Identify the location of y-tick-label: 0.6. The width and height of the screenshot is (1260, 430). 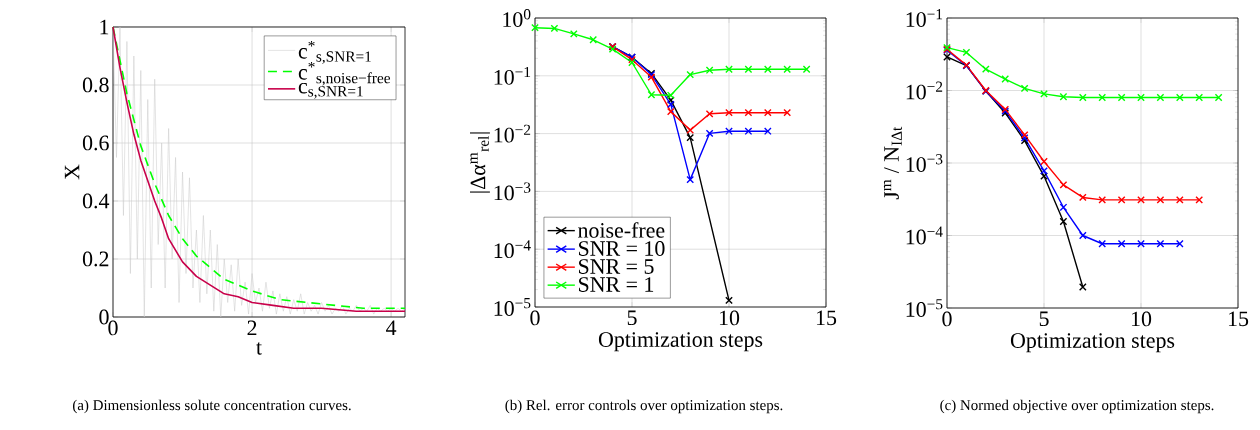
(95, 143).